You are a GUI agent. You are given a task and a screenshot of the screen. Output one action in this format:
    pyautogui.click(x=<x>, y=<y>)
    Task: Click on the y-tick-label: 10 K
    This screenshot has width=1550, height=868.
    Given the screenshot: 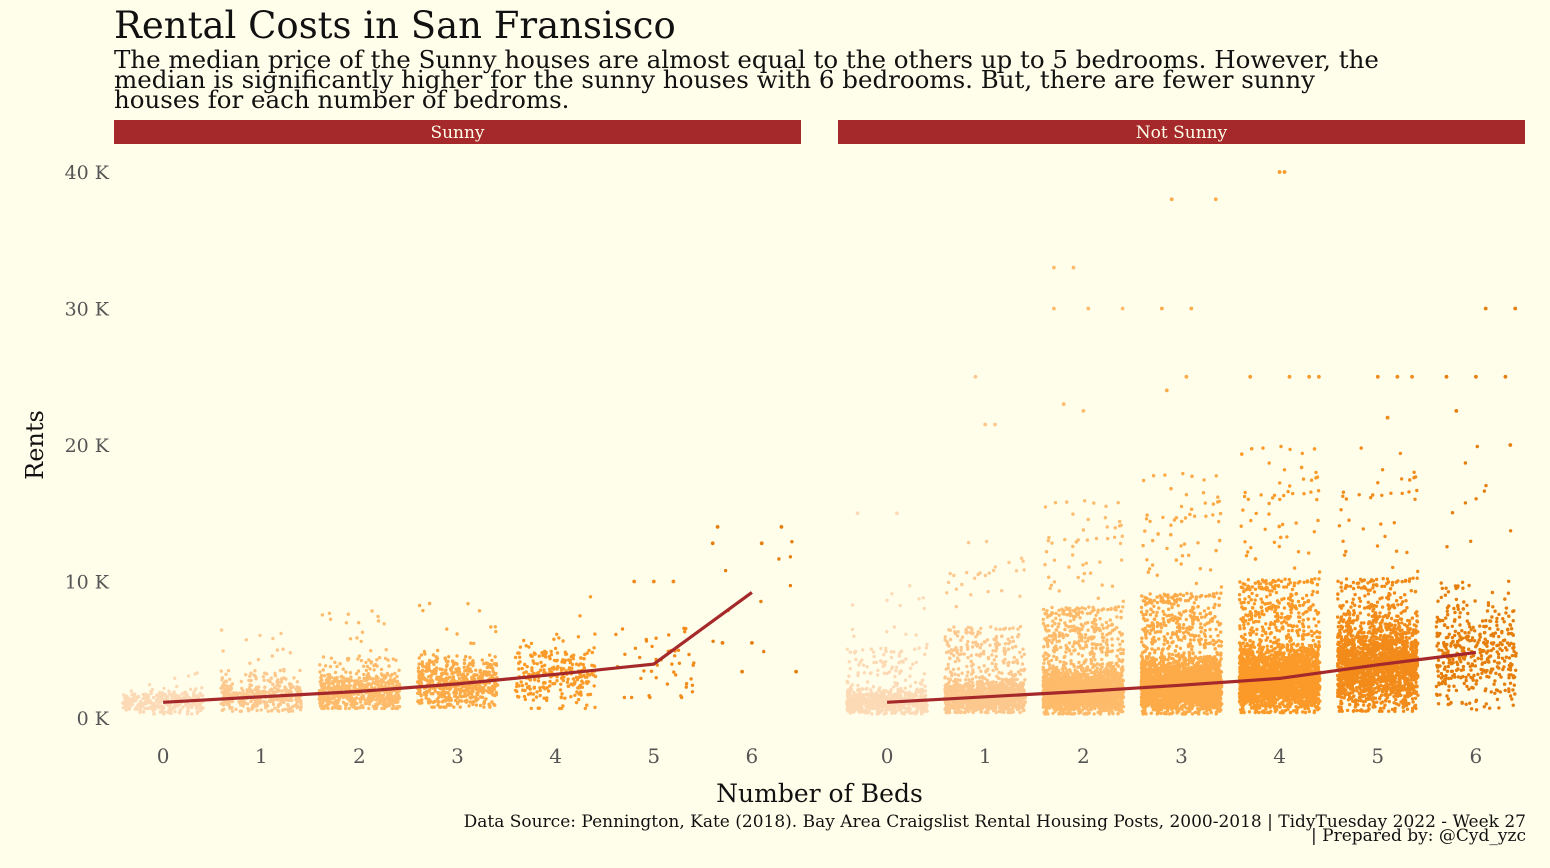 What is the action you would take?
    pyautogui.click(x=87, y=583)
    